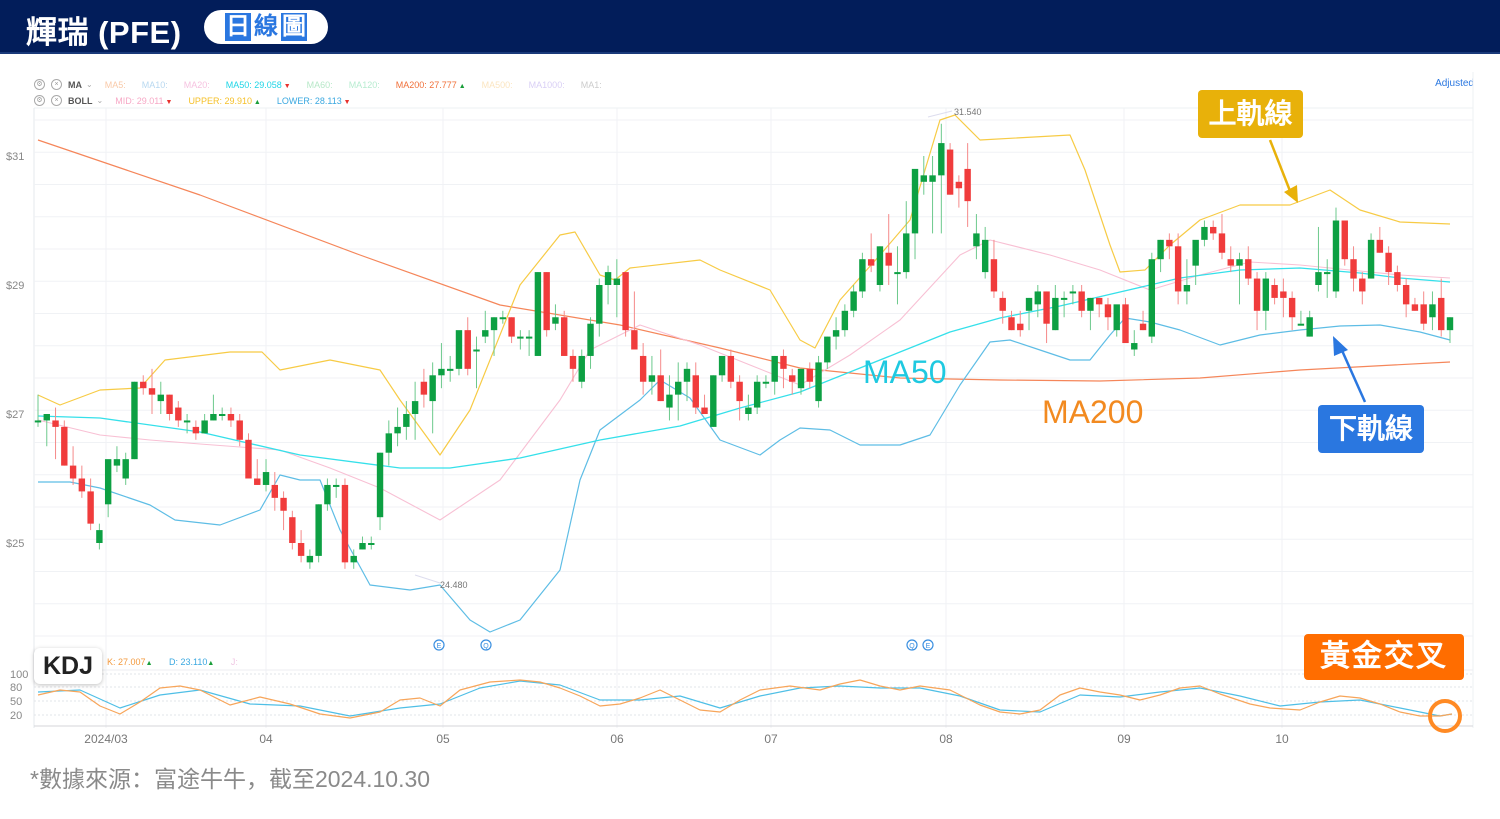 The height and width of the screenshot is (819, 1500). I want to click on ma-indicator-name: MA, so click(75, 84).